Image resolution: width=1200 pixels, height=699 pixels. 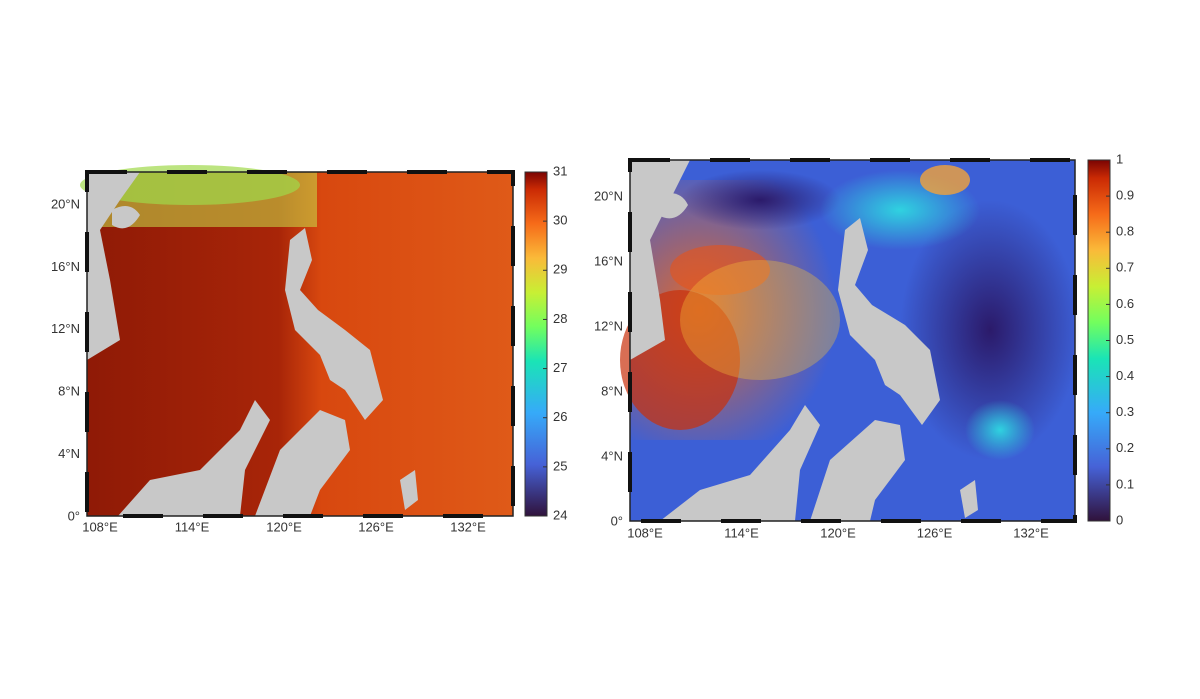 I want to click on colorbar-tick-label: 0.7, so click(x=1125, y=267).